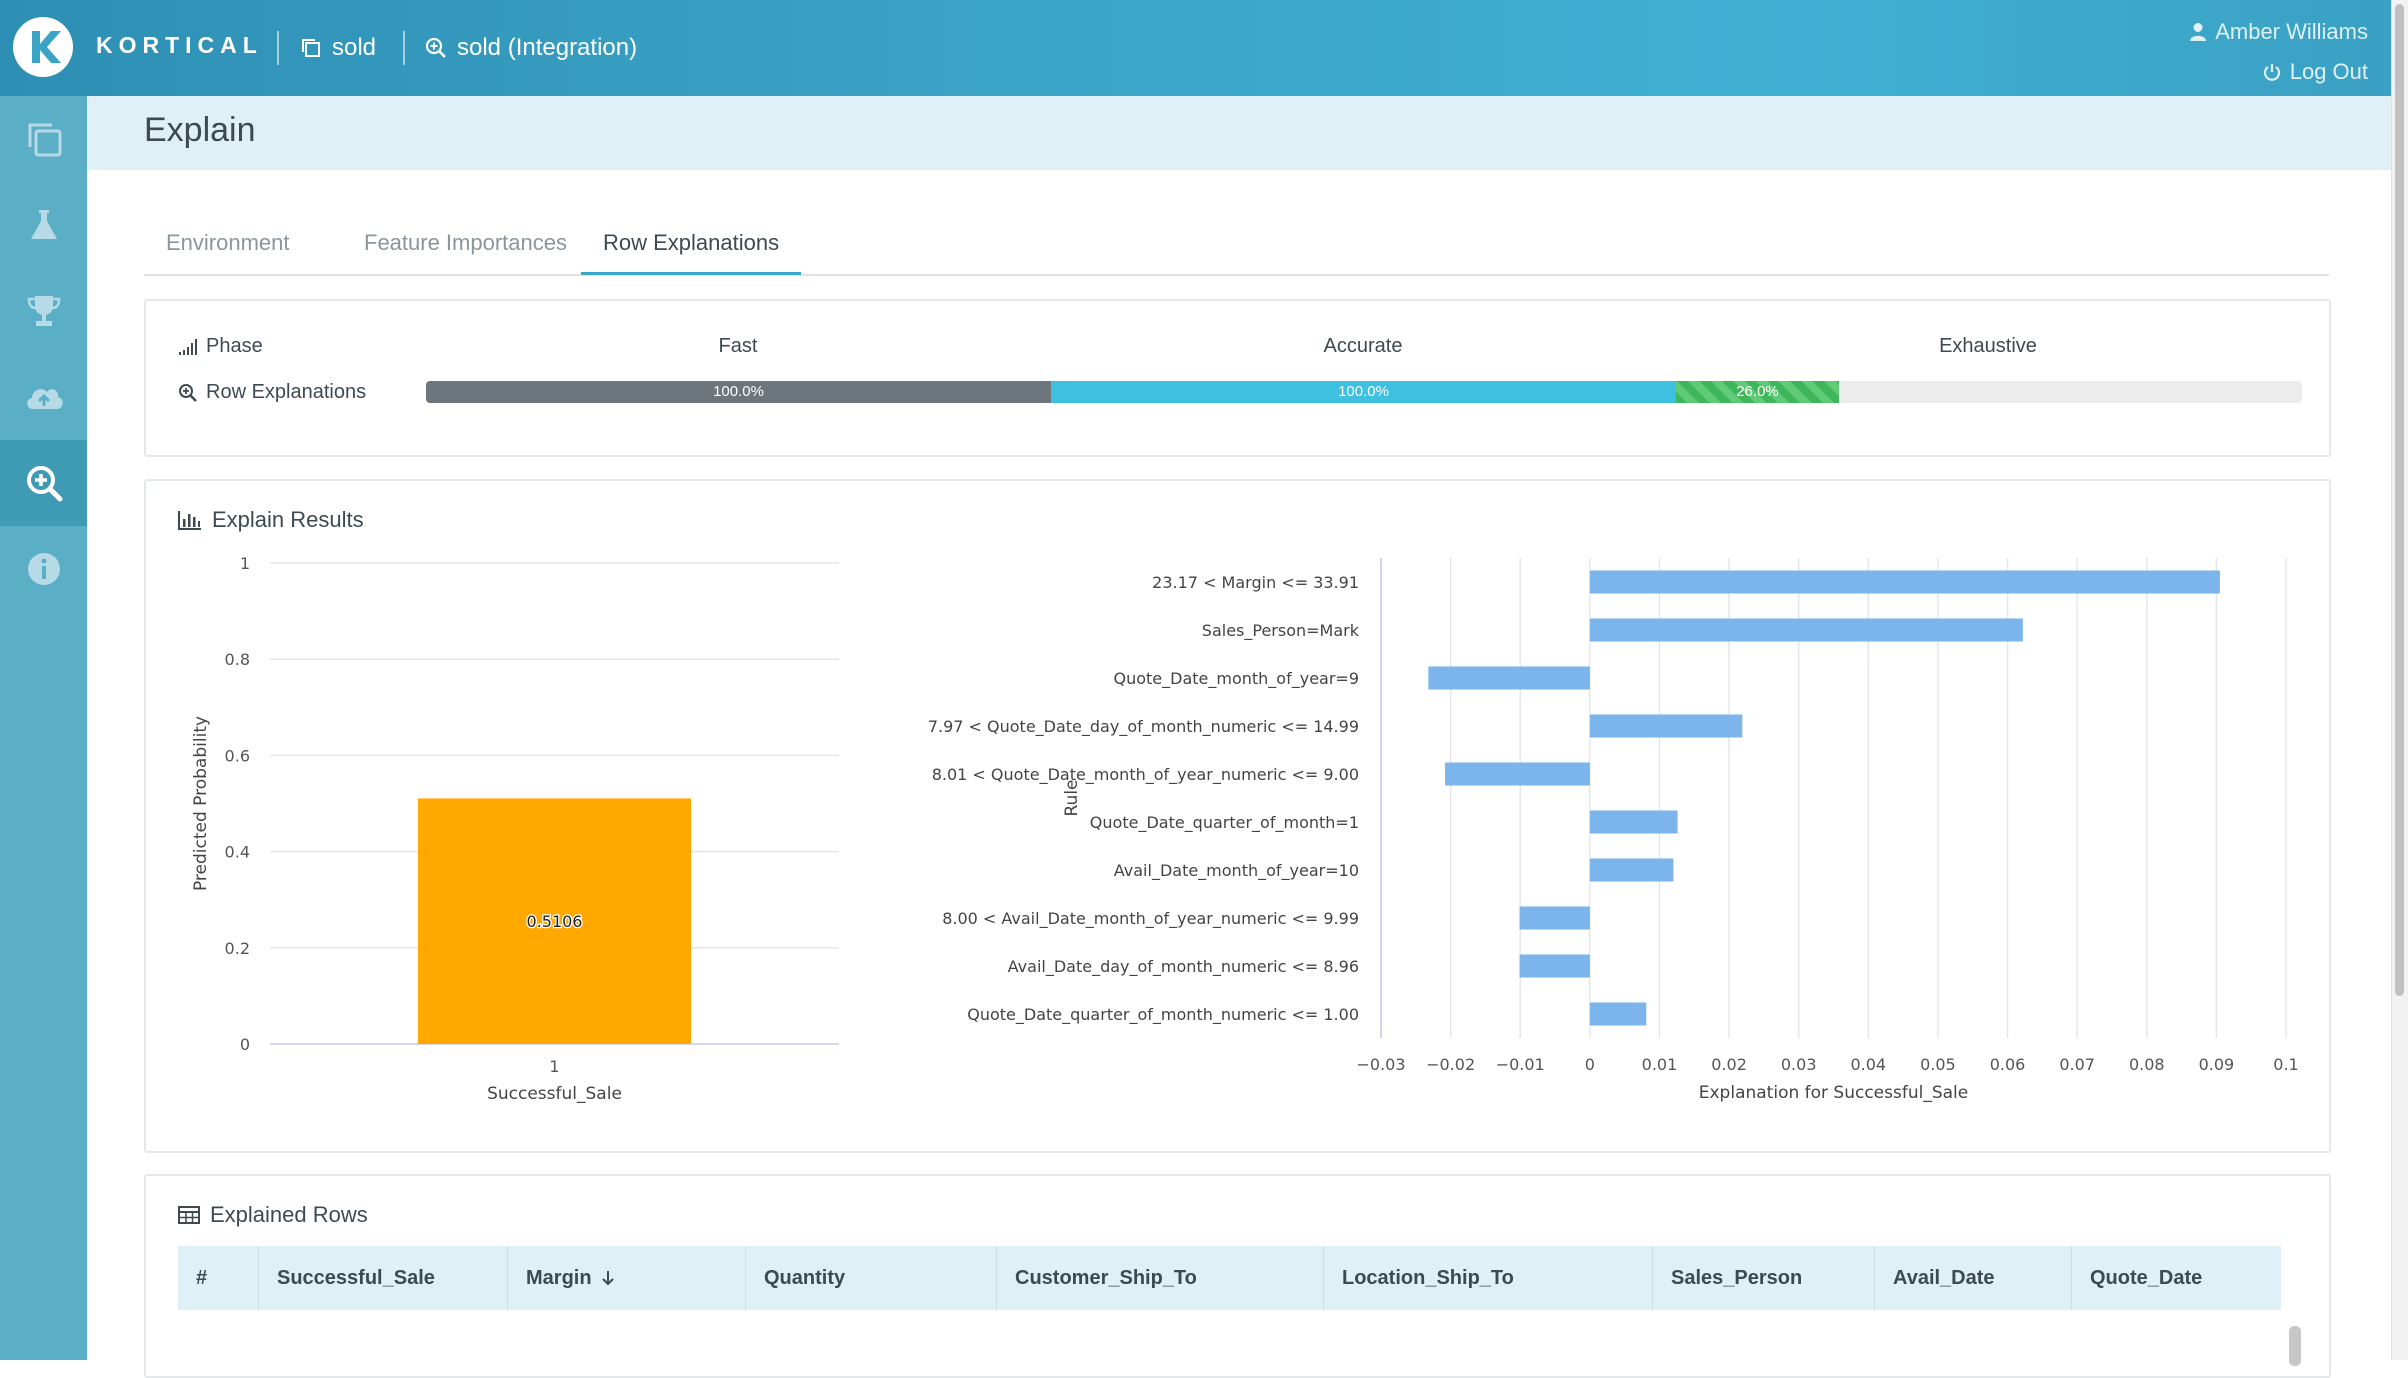 Image resolution: width=2408 pixels, height=1378 pixels. I want to click on column-header-quote-date: Quote_Date, so click(2146, 1278).